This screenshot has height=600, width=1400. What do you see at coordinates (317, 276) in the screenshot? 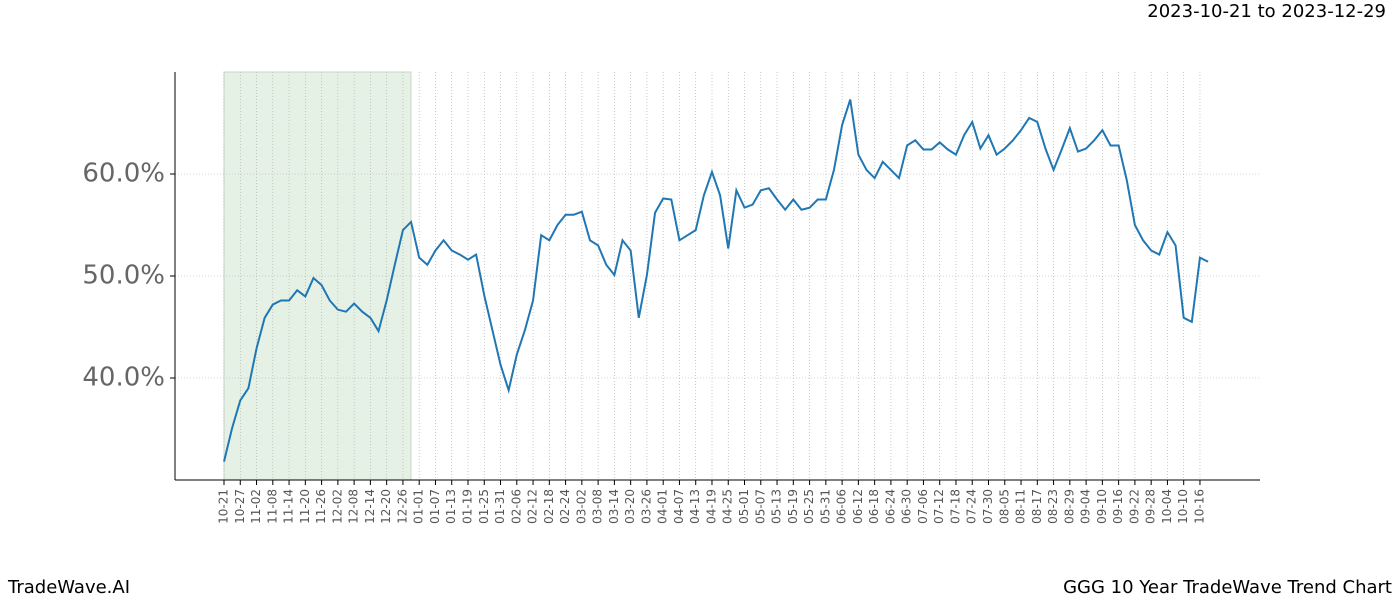
I see `highlight-range` at bounding box center [317, 276].